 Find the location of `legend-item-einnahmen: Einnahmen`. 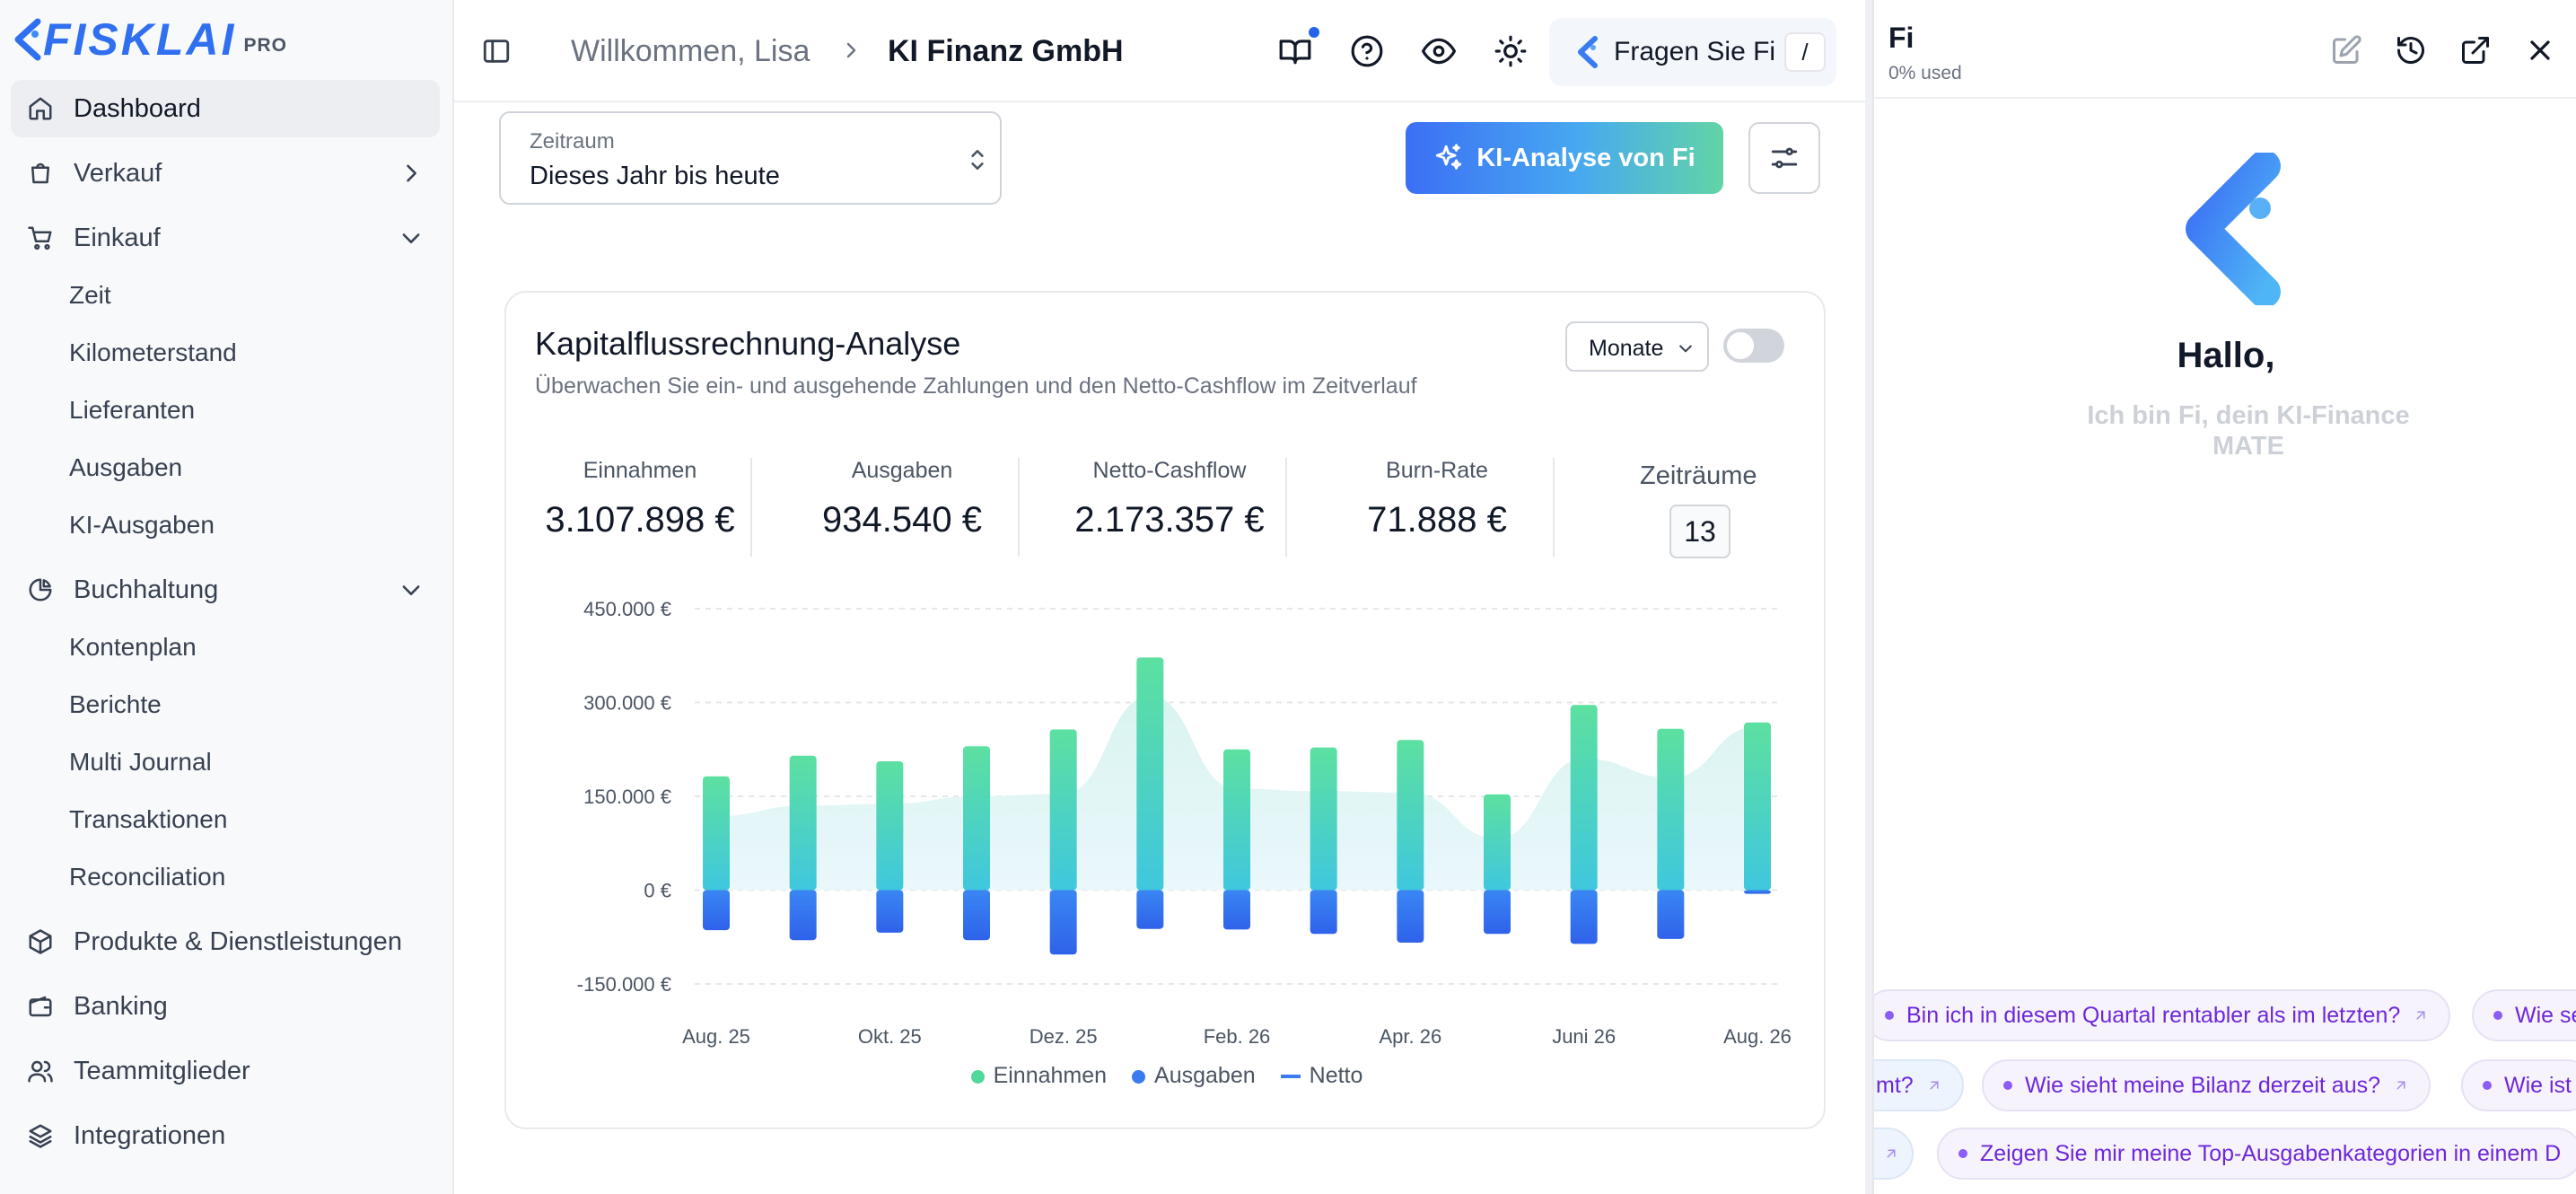

legend-item-einnahmen: Einnahmen is located at coordinates (1039, 1076).